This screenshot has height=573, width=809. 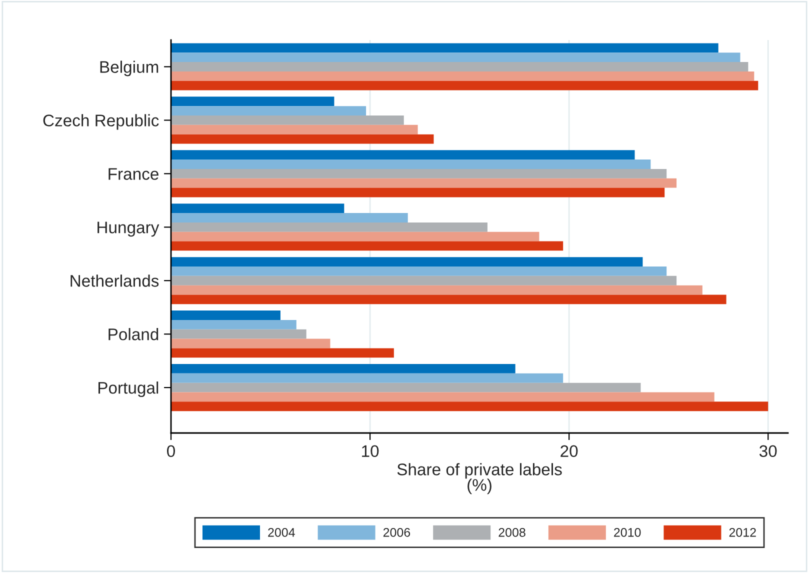 I want to click on y-tick-label: Portugal, so click(x=128, y=390).